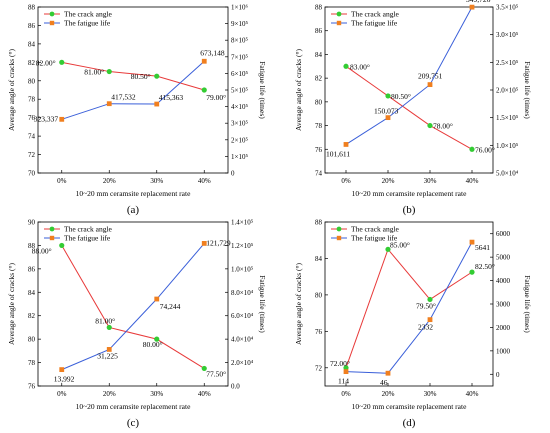  Describe the element at coordinates (401, 96) in the screenshot. I see `data-label: 80.50°` at that location.